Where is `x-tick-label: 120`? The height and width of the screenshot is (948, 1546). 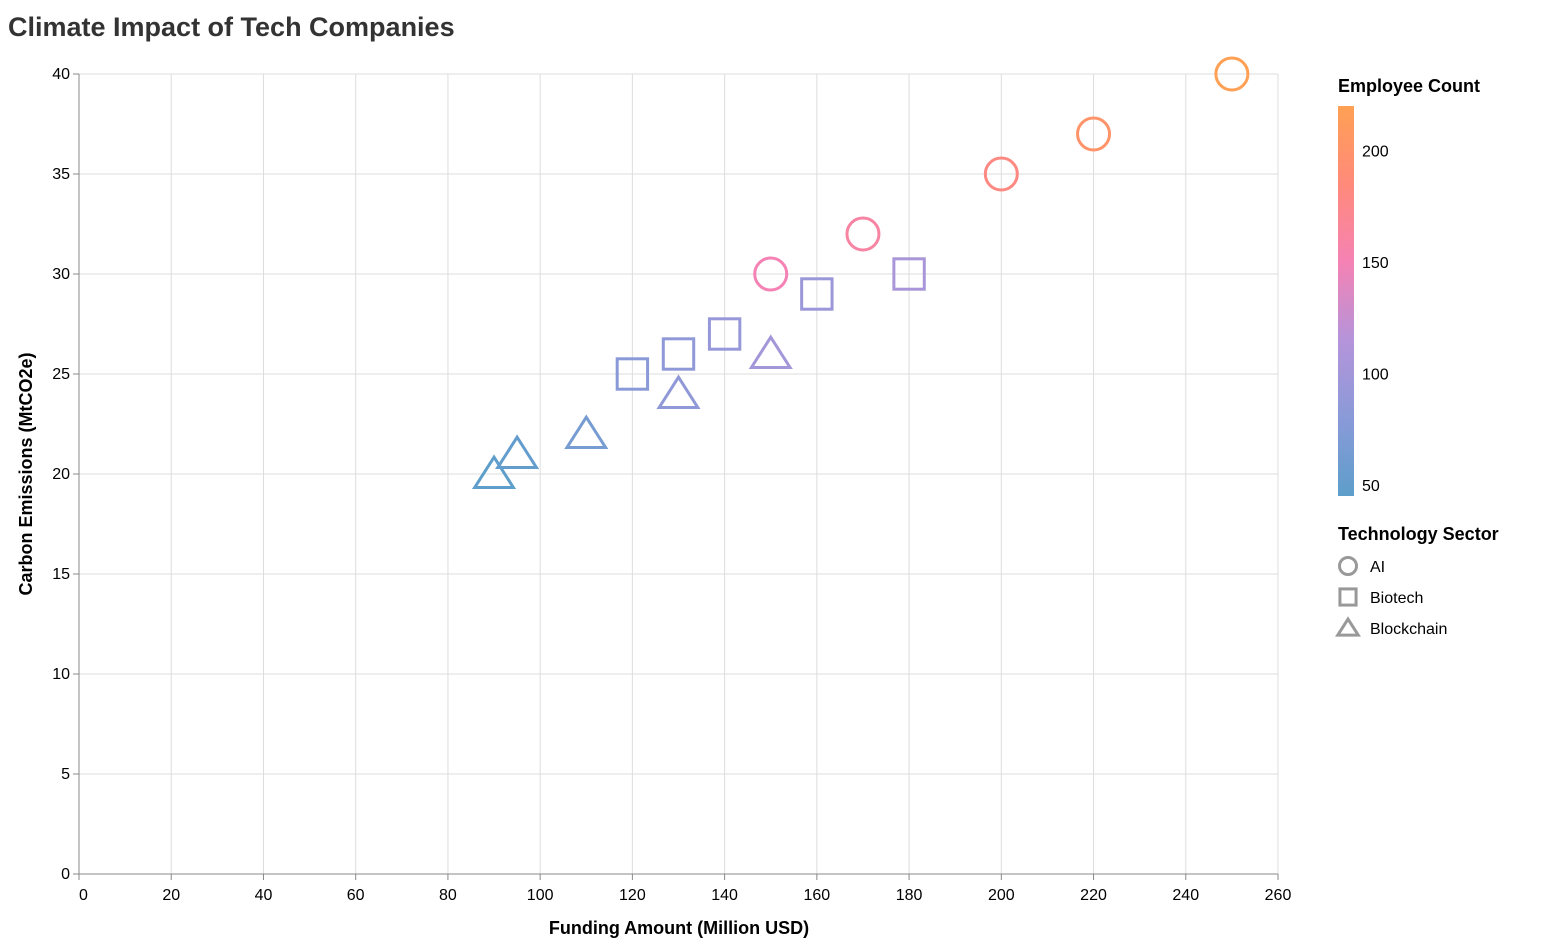 x-tick-label: 120 is located at coordinates (632, 895).